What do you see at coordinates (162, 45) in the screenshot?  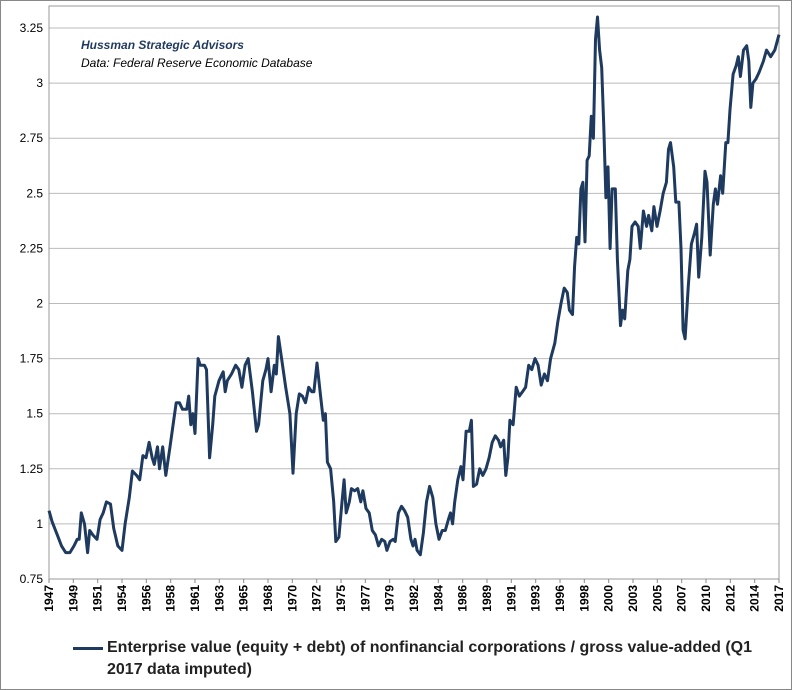 I see `annotation: Hussman Strategic Advisors` at bounding box center [162, 45].